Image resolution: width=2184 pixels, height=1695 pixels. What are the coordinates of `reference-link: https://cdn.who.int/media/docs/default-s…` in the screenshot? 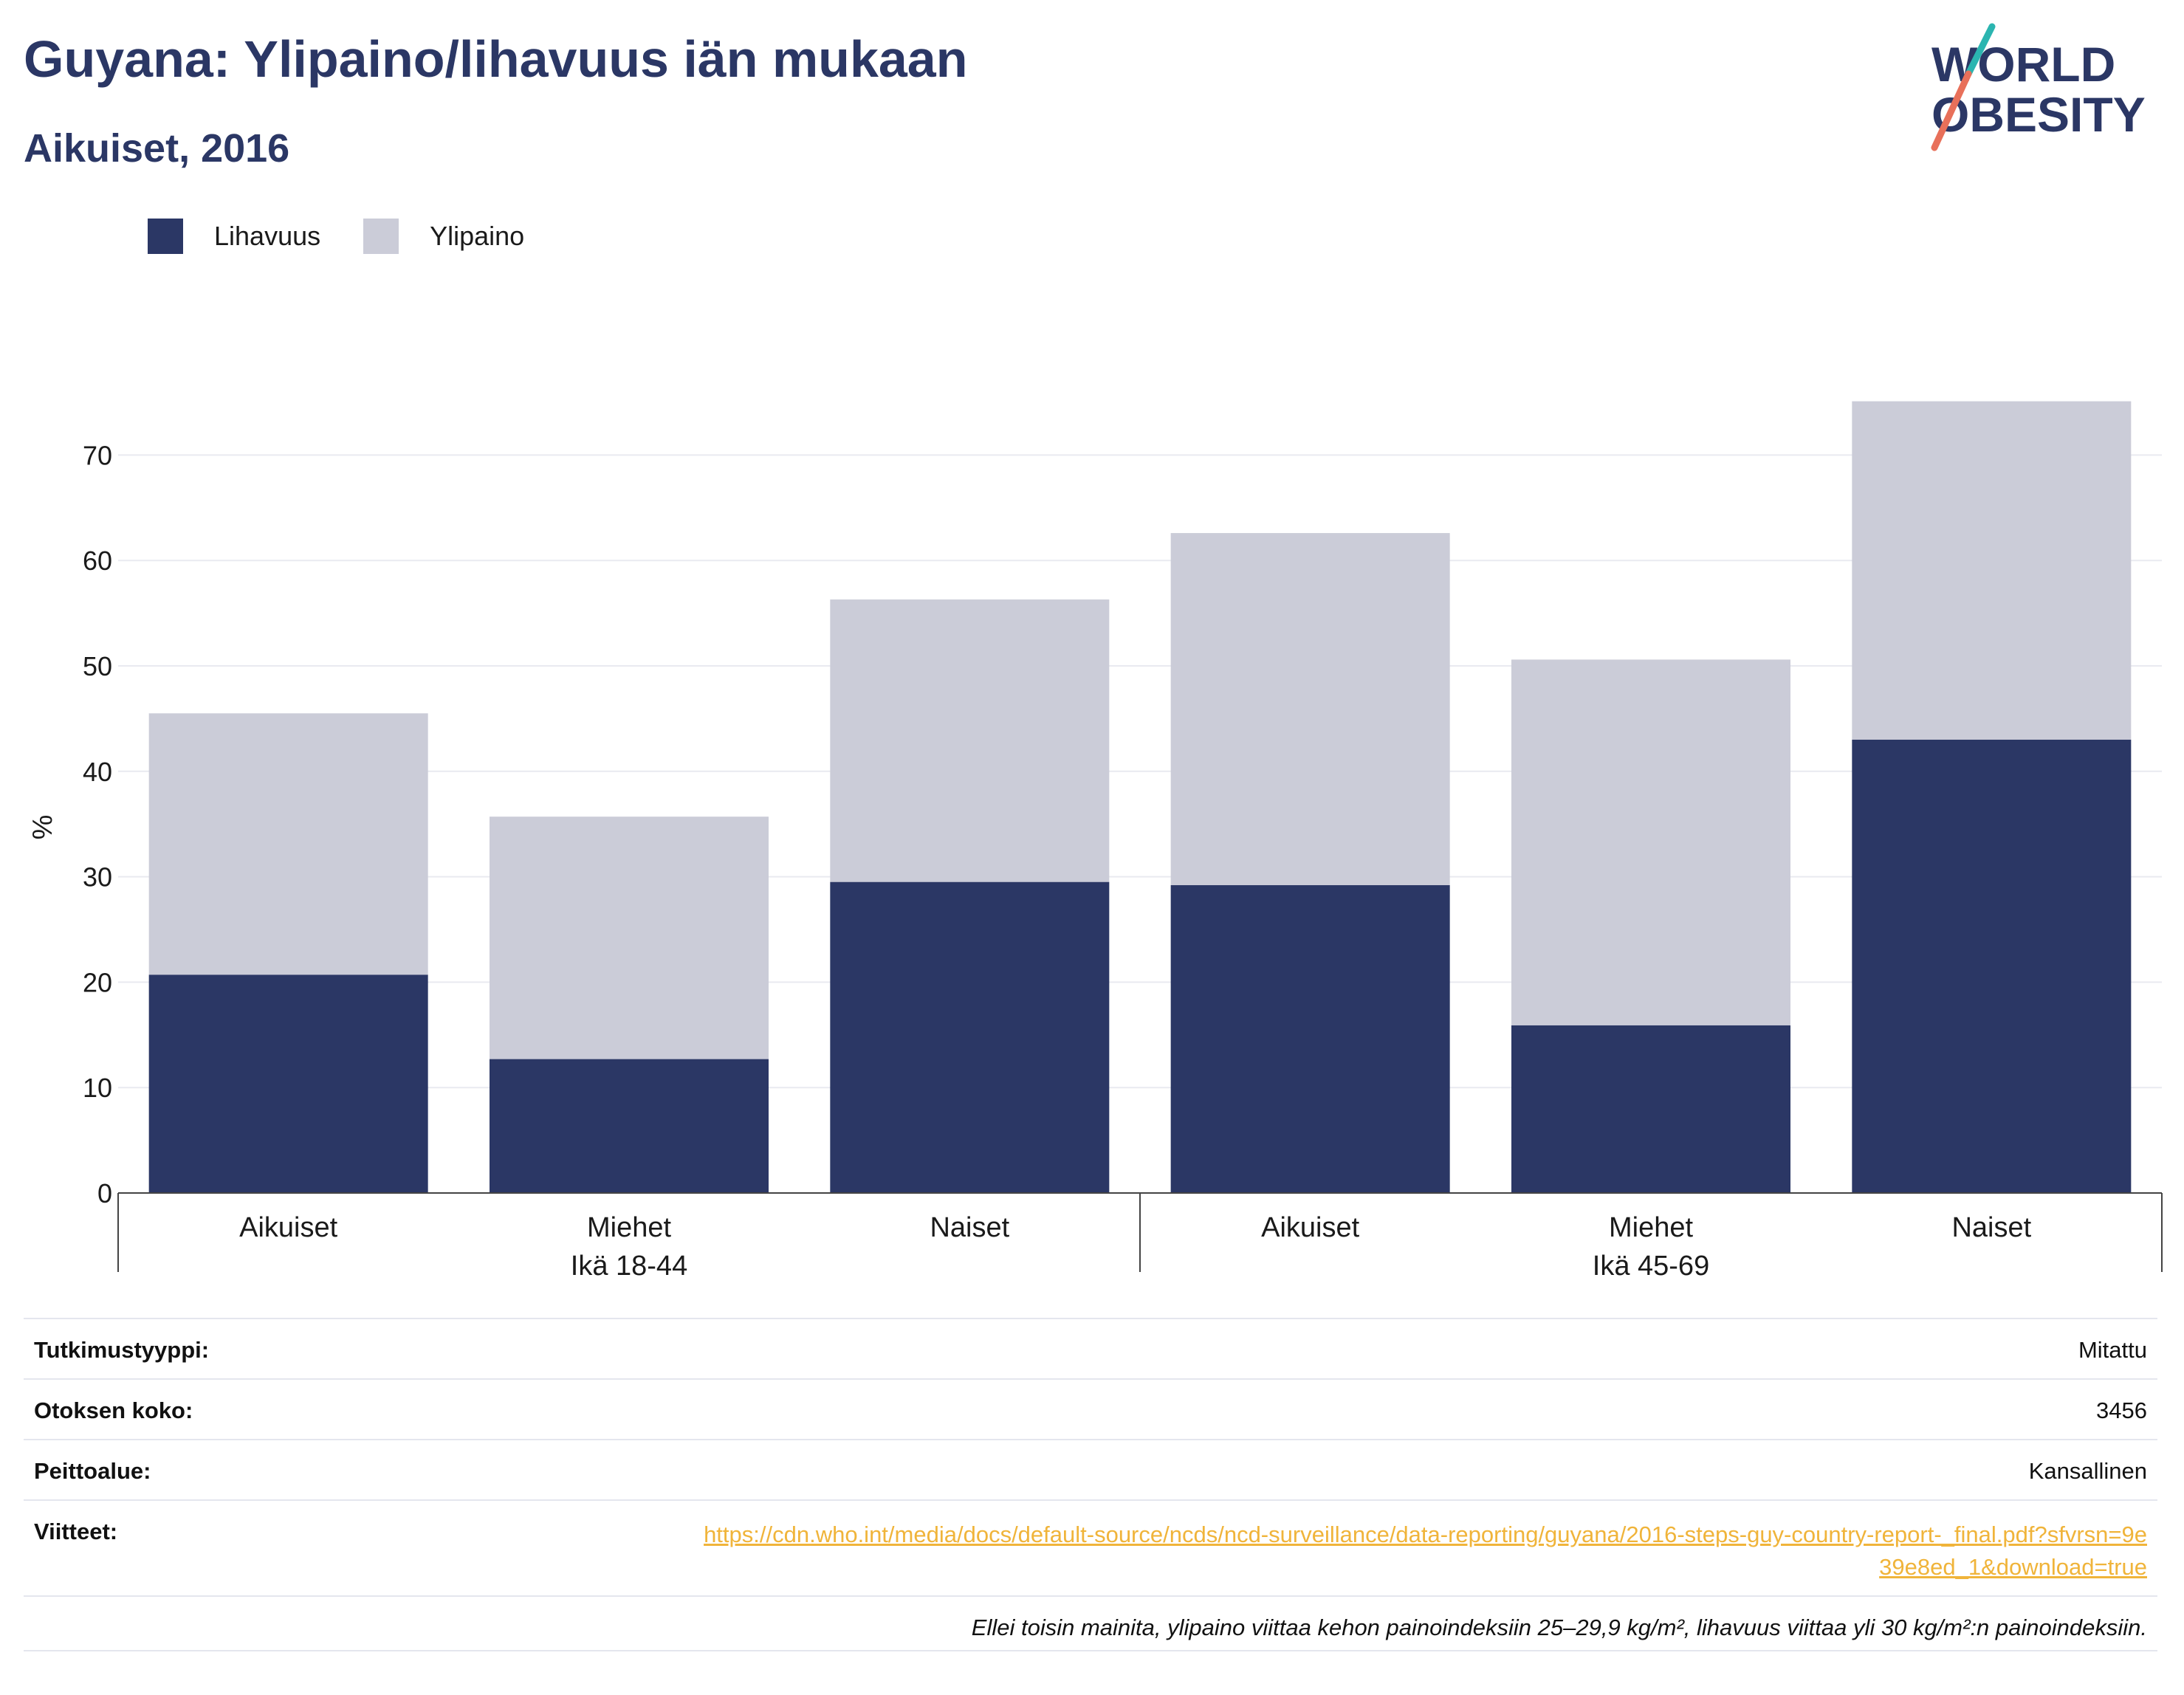 It's located at (1426, 1551).